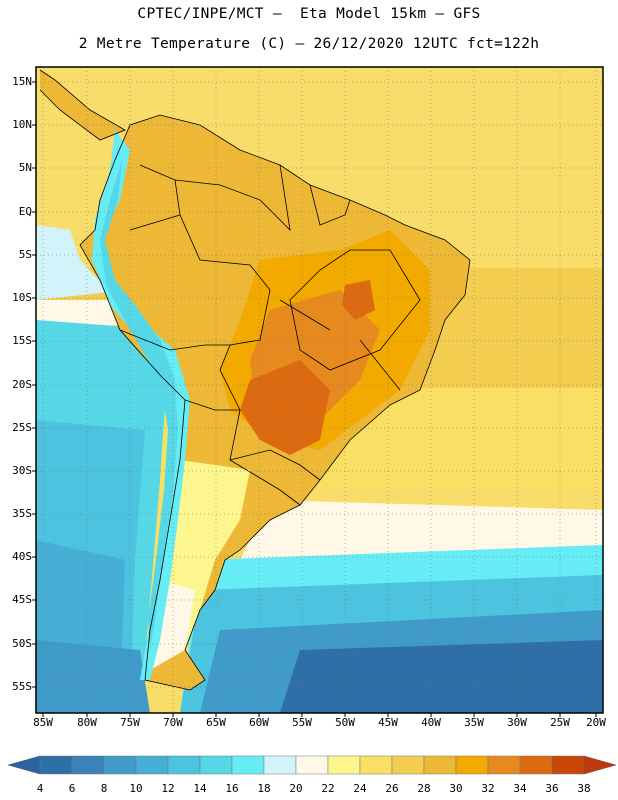 The width and height of the screenshot is (618, 800). Describe the element at coordinates (296, 788) in the screenshot. I see `colorbar-tick-label: 20` at that location.